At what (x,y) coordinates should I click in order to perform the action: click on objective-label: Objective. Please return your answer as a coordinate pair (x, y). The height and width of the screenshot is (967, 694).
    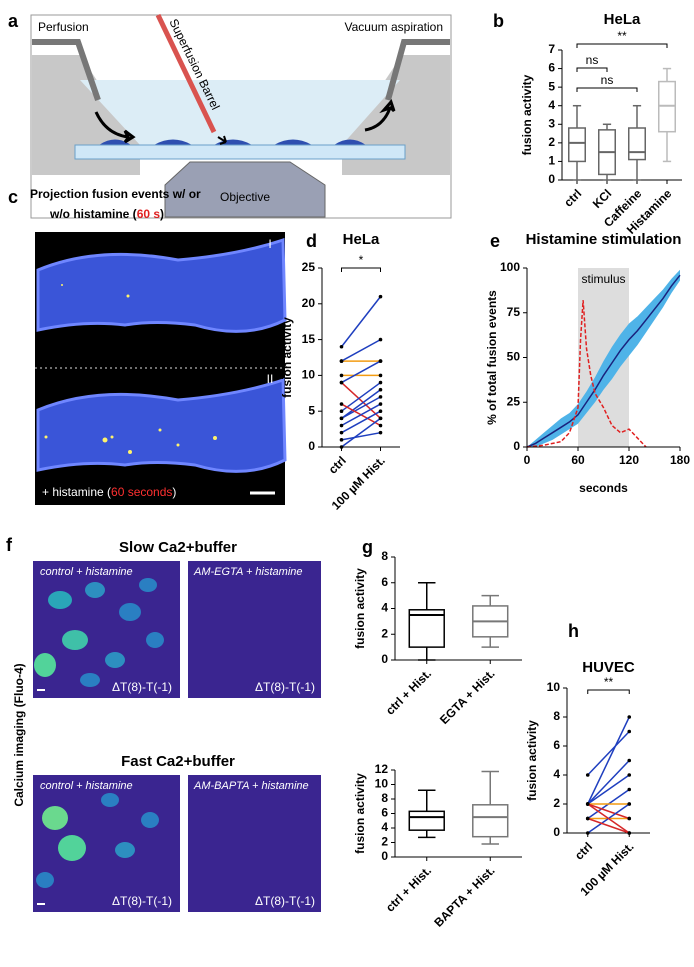
    Looking at the image, I should click on (245, 197).